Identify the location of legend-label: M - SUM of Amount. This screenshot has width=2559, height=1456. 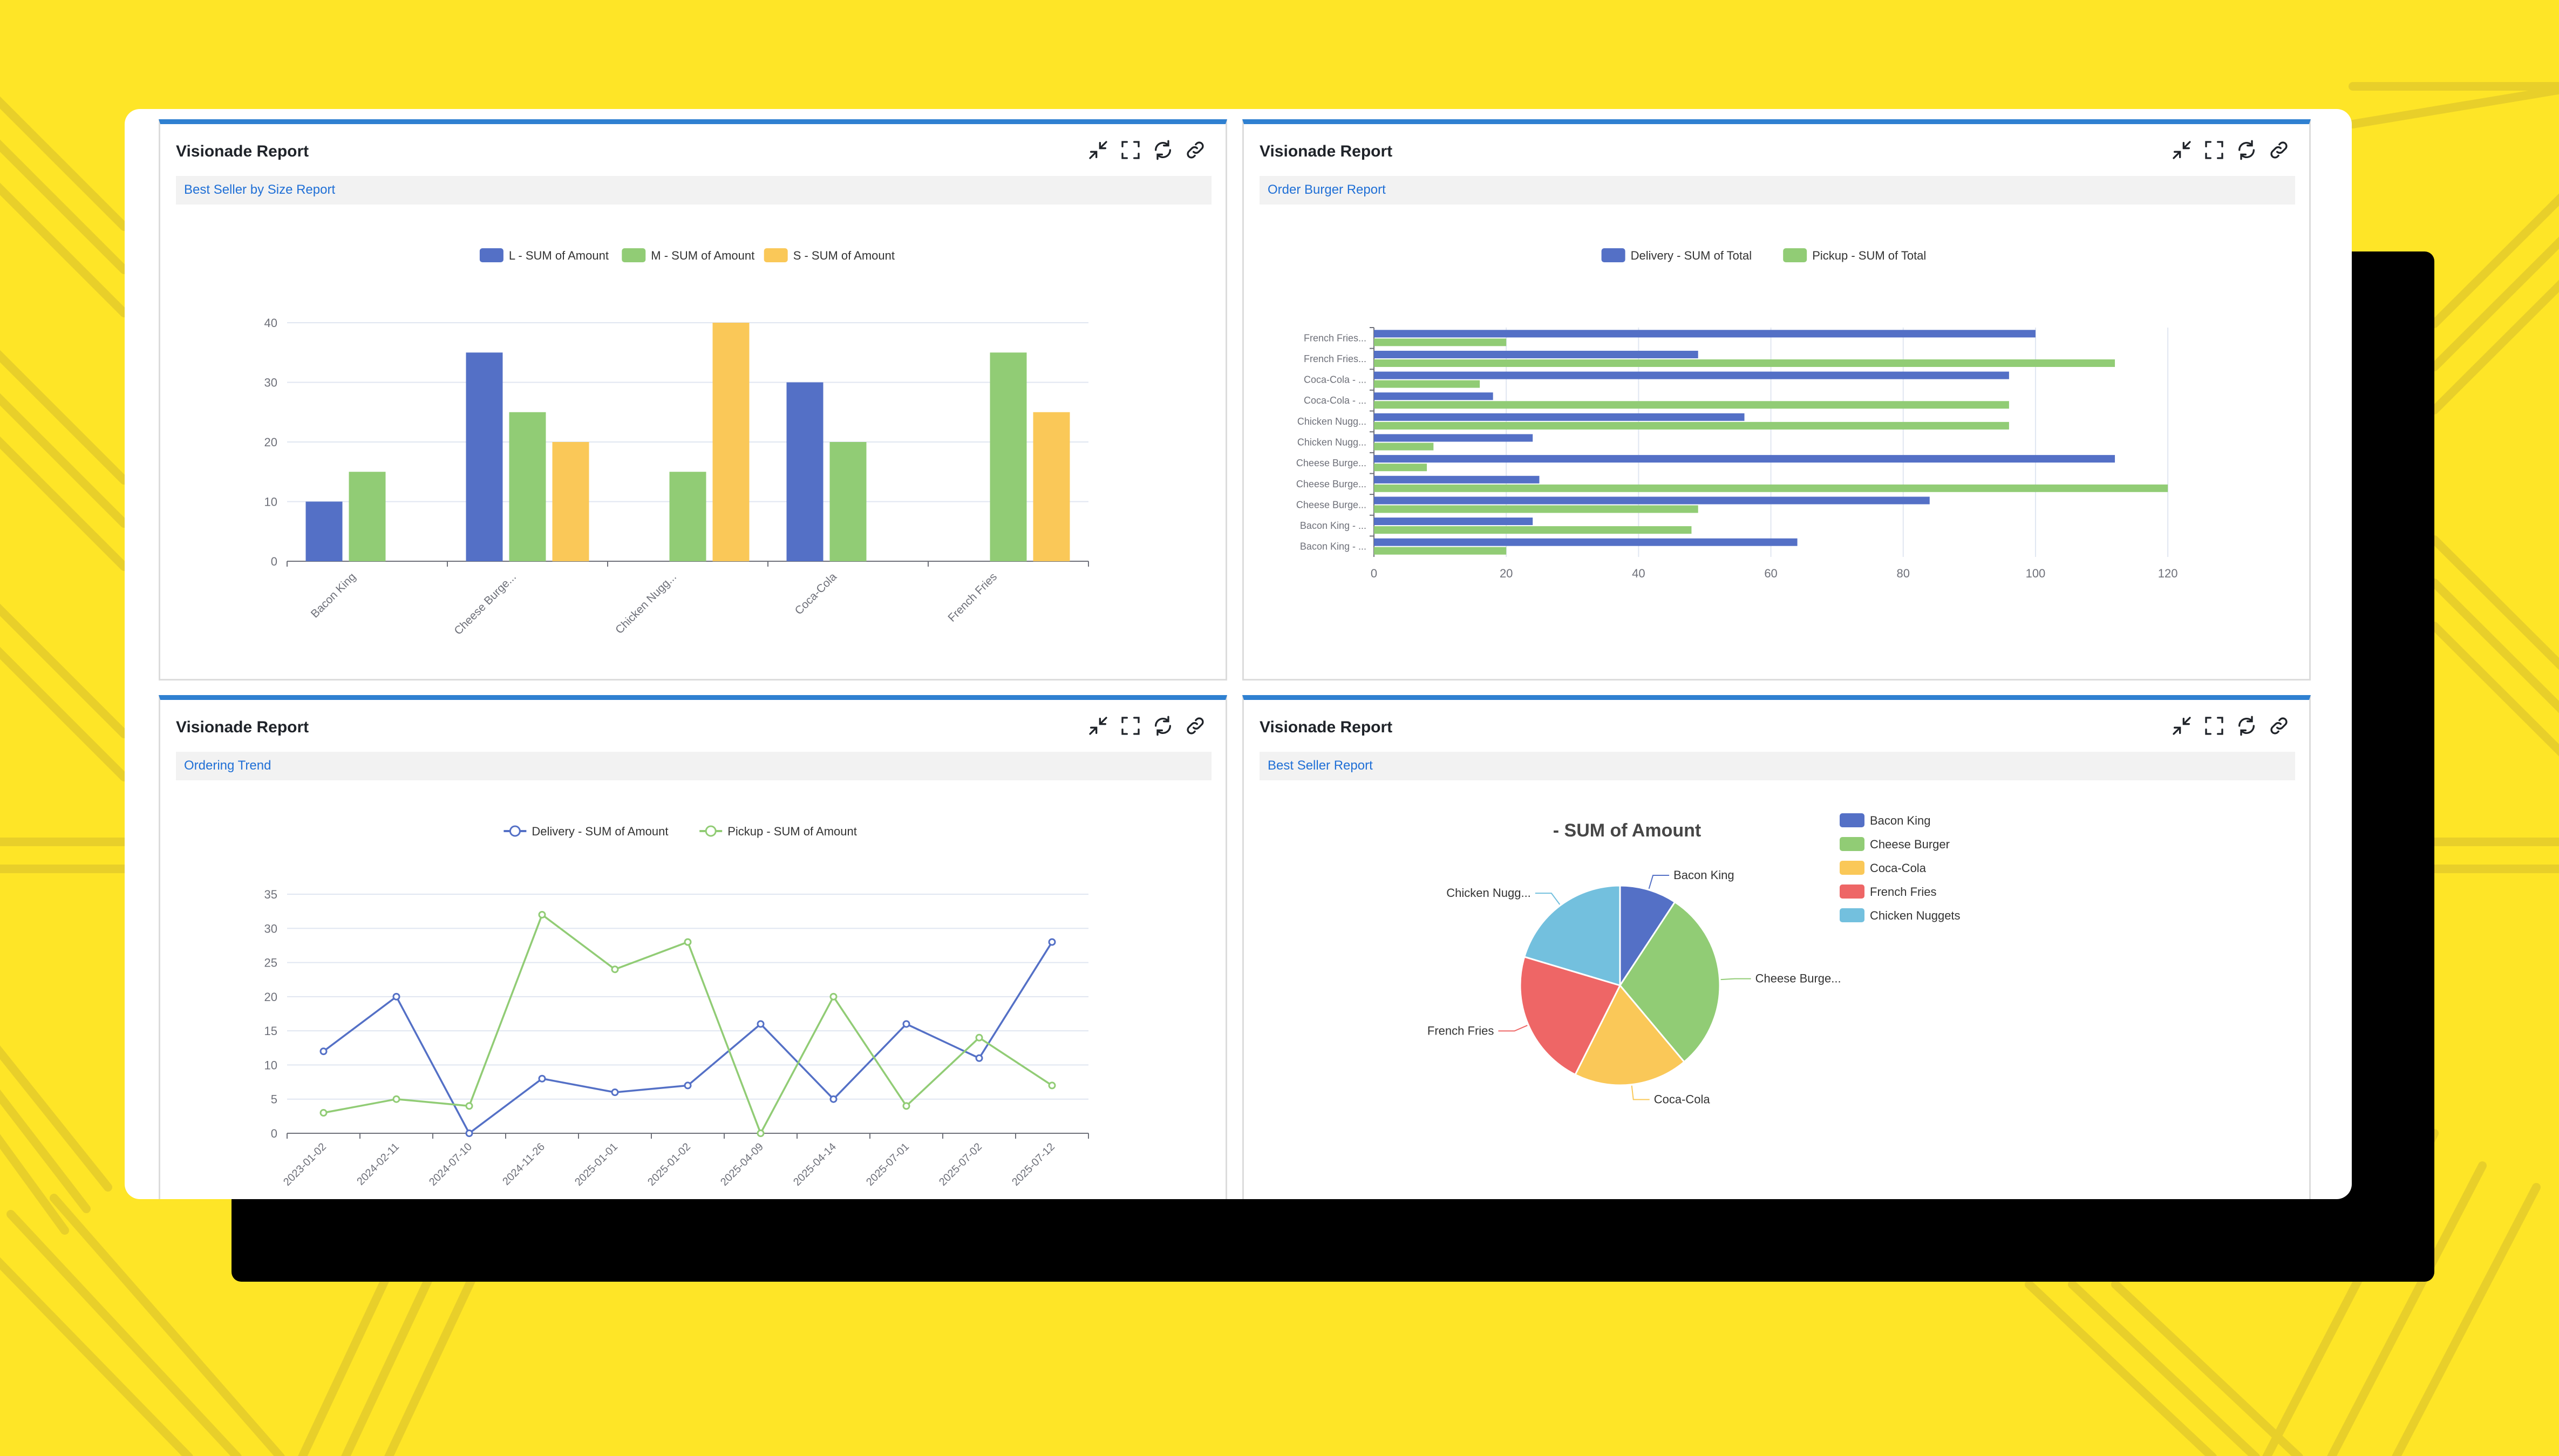
(702, 256).